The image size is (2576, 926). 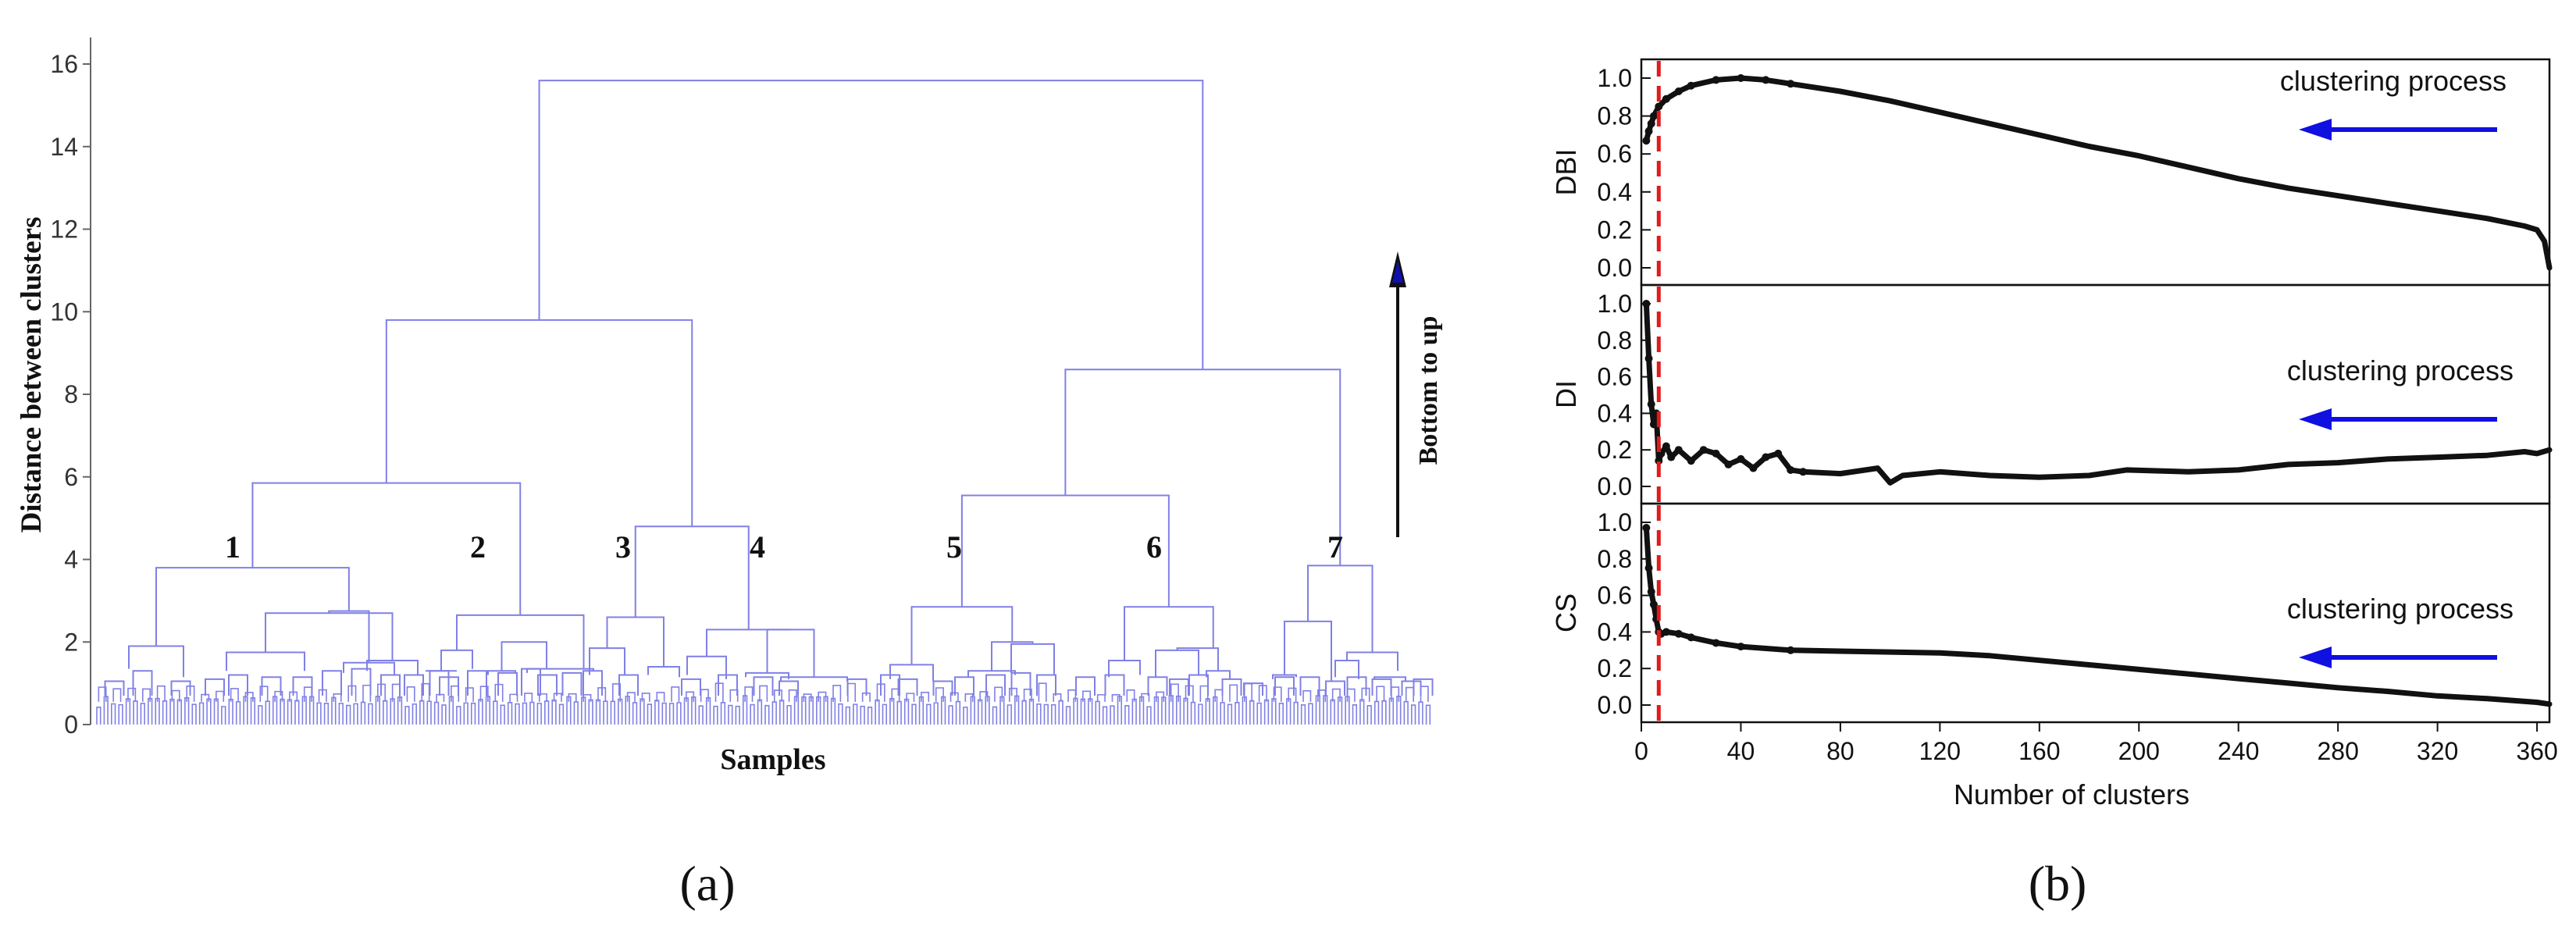 I want to click on y-tick-label: 0.8, so click(x=1615, y=116).